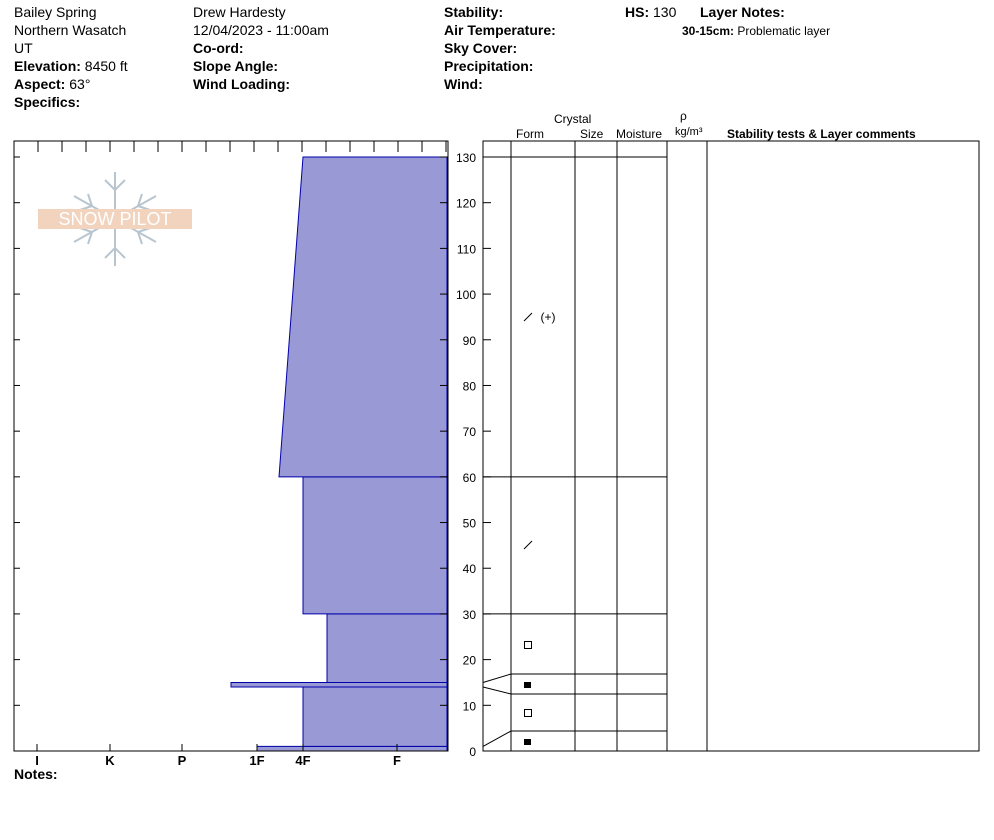 The image size is (994, 840). What do you see at coordinates (530, 134) in the screenshot?
I see `form-header: Form` at bounding box center [530, 134].